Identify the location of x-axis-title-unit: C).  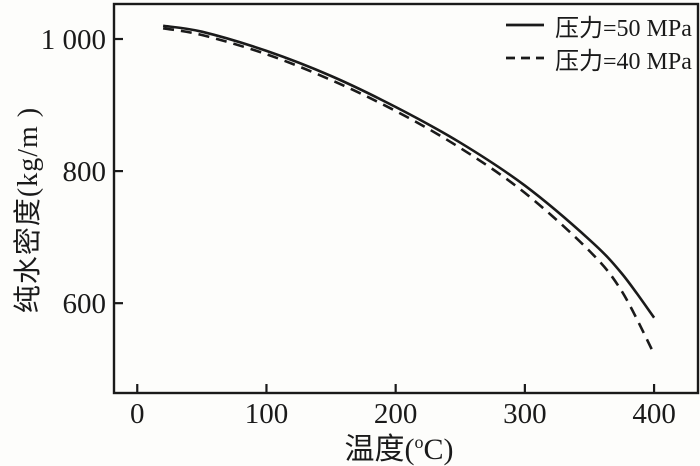
(438, 449).